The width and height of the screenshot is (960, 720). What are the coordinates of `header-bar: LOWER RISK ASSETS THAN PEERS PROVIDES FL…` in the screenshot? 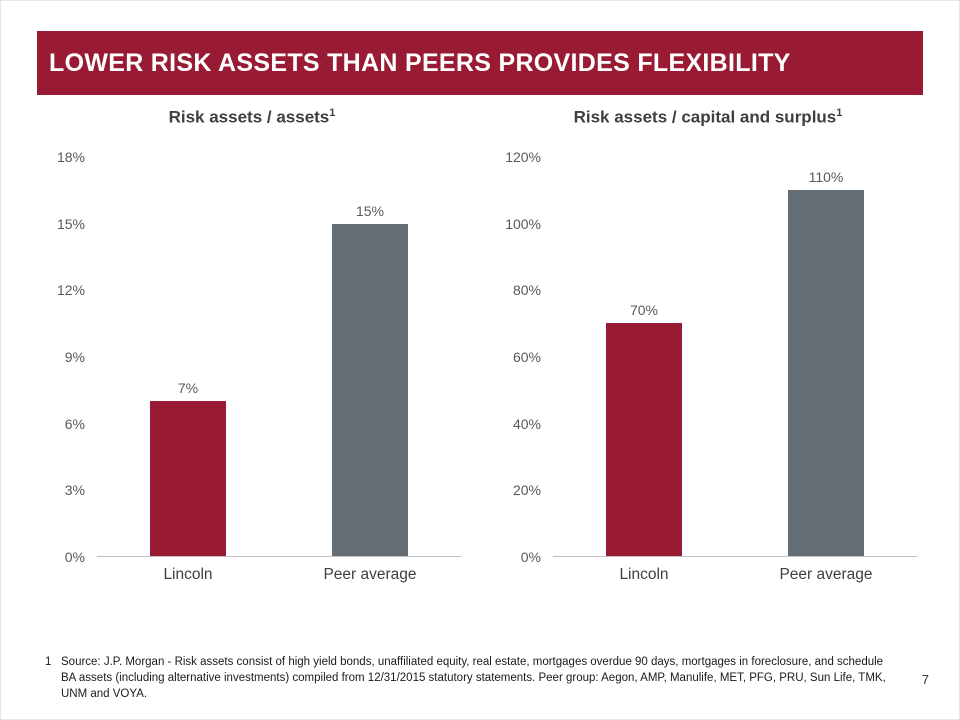 It's located at (480, 63).